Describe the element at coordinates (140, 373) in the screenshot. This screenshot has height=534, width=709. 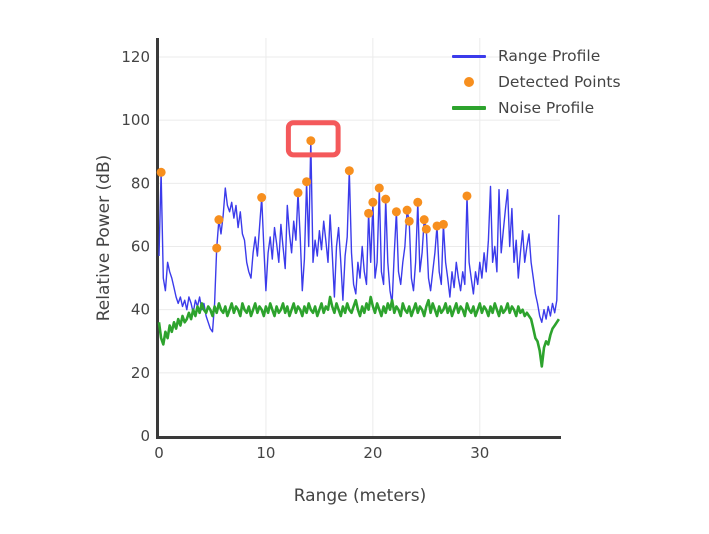
I see `y-tick-label: 20` at that location.